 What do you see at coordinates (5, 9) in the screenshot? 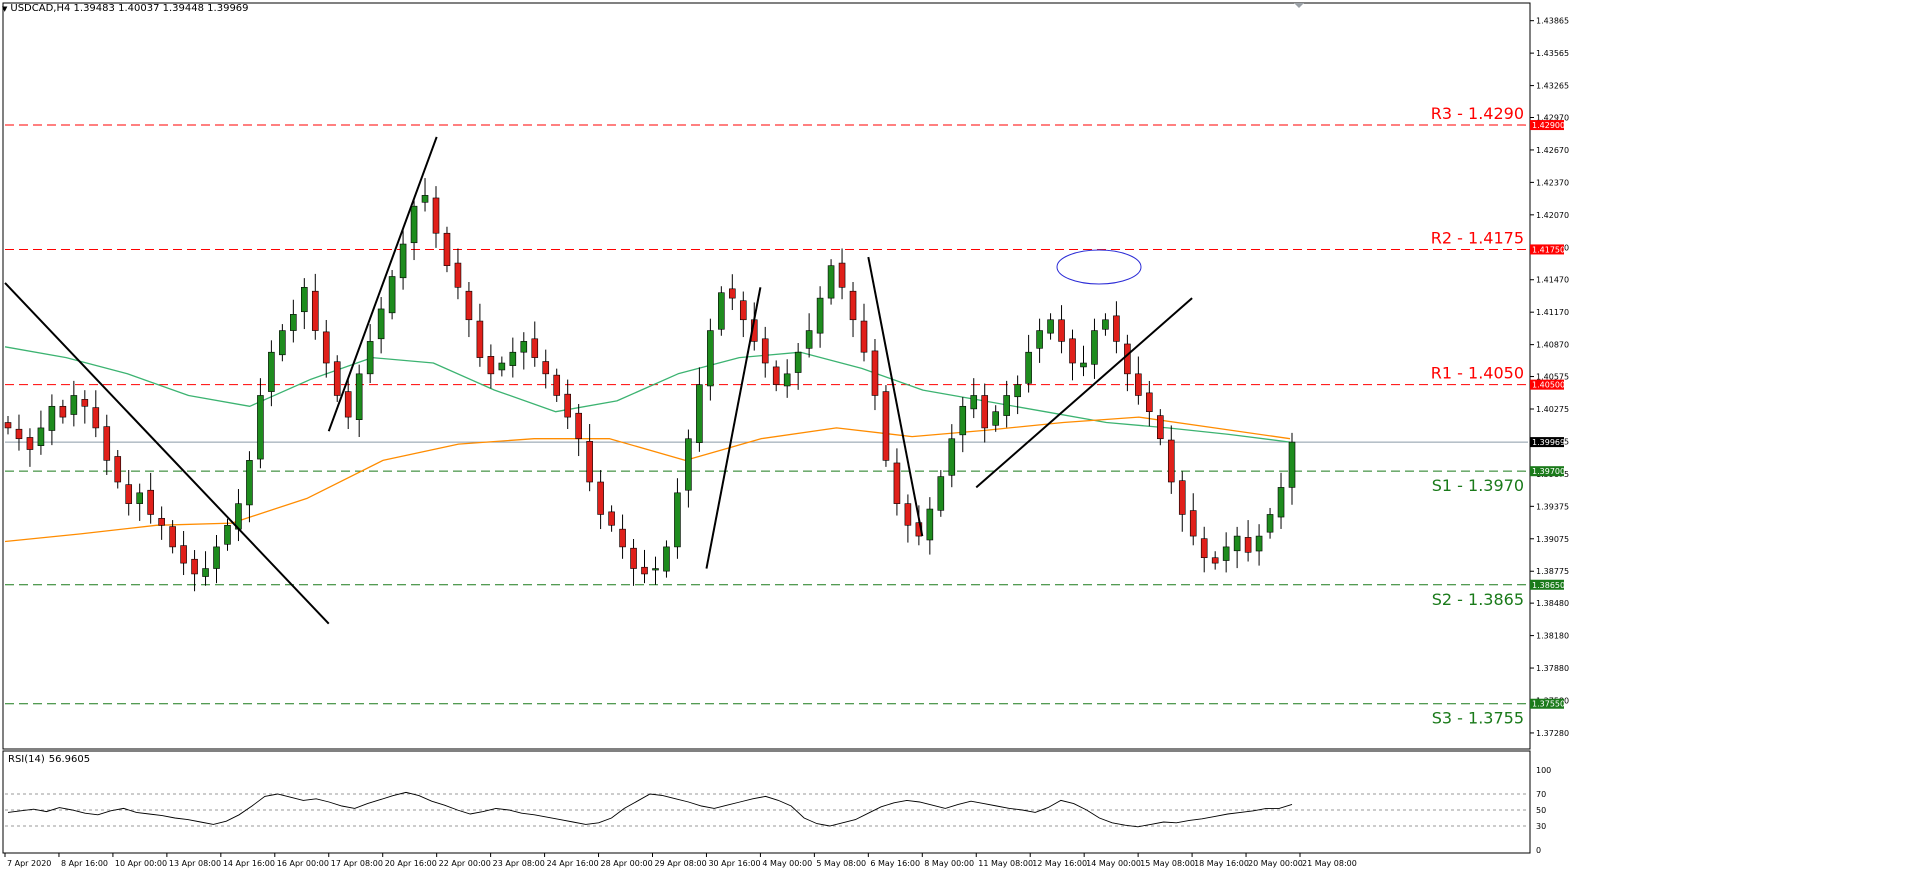
I see `collapse-triangle-icon: ▼` at bounding box center [5, 9].